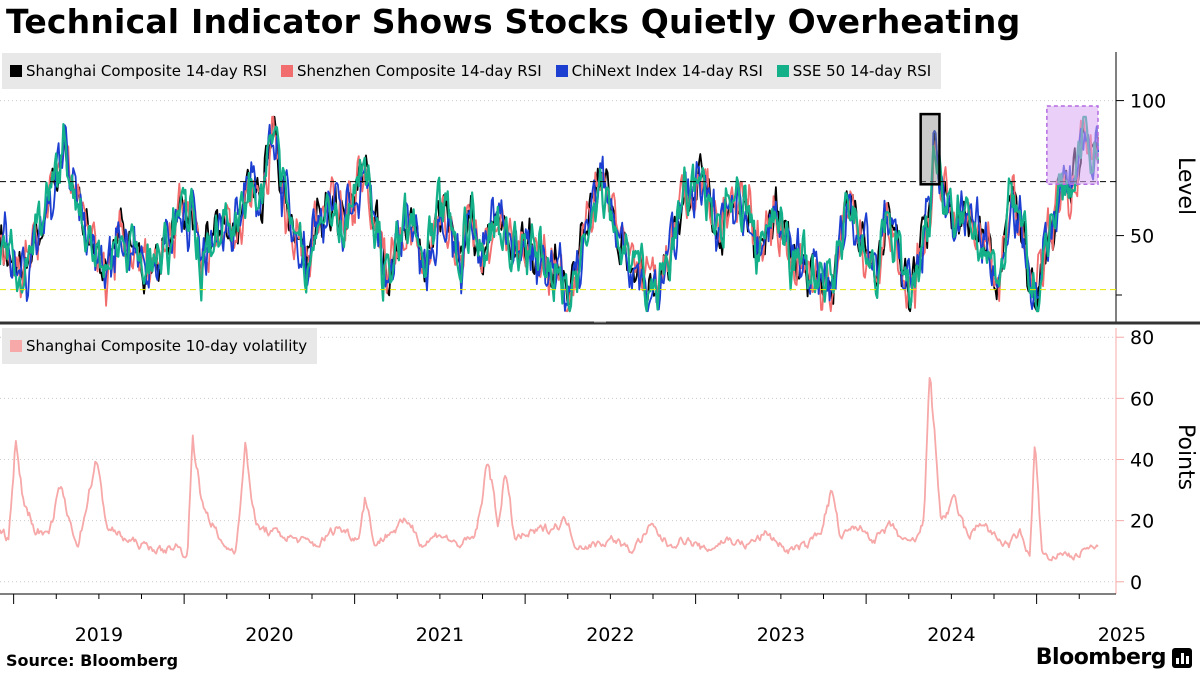  I want to click on legend-swatch-volatility, so click(16, 346).